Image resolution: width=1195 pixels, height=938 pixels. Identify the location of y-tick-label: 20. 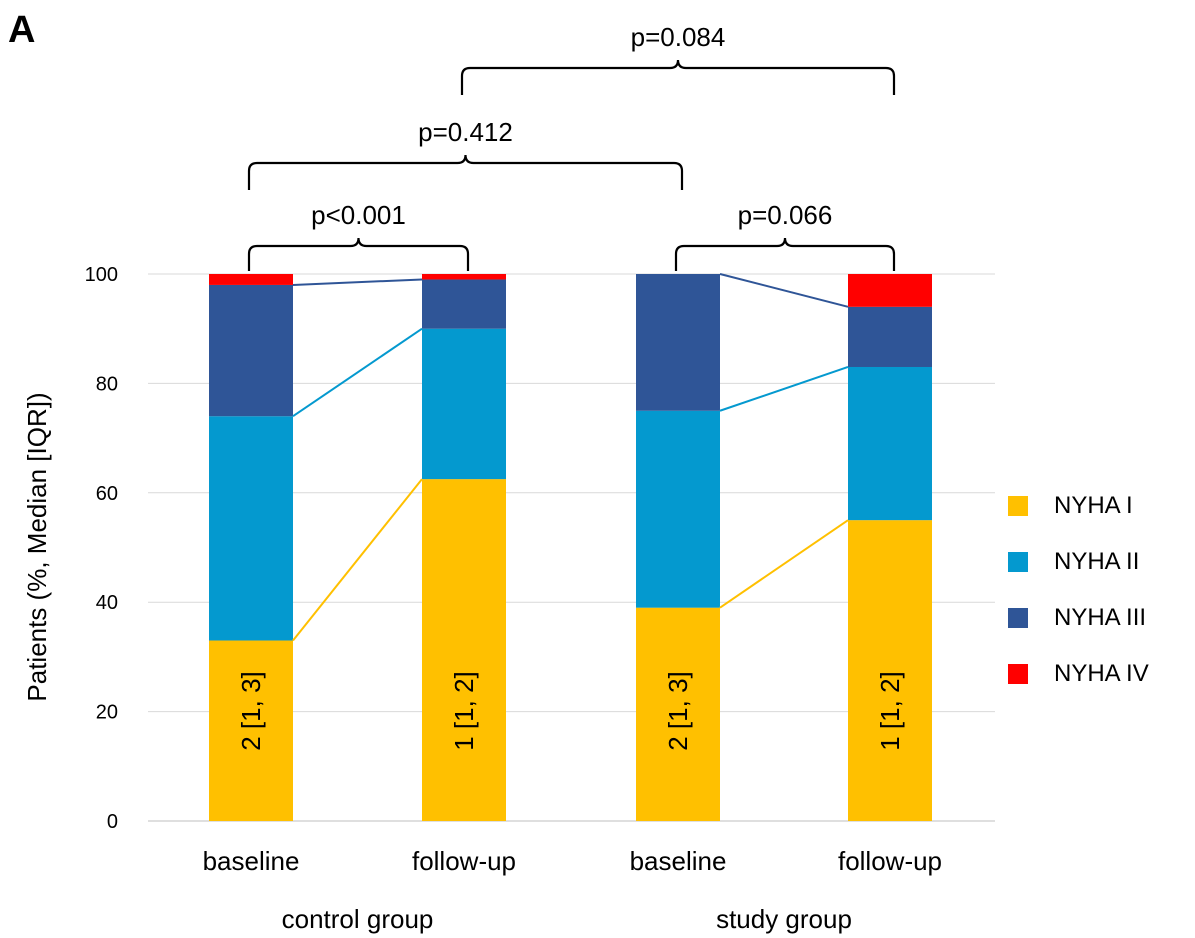
(107, 713).